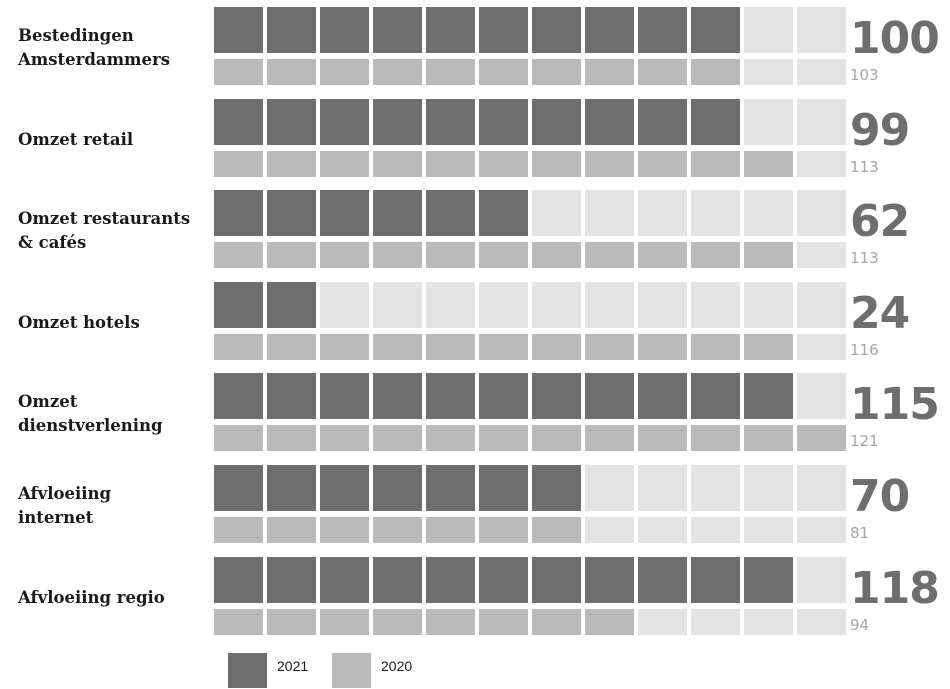 This screenshot has height=689, width=950. Describe the element at coordinates (76, 35) in the screenshot. I see `row-label-line: Bestedingen` at that location.